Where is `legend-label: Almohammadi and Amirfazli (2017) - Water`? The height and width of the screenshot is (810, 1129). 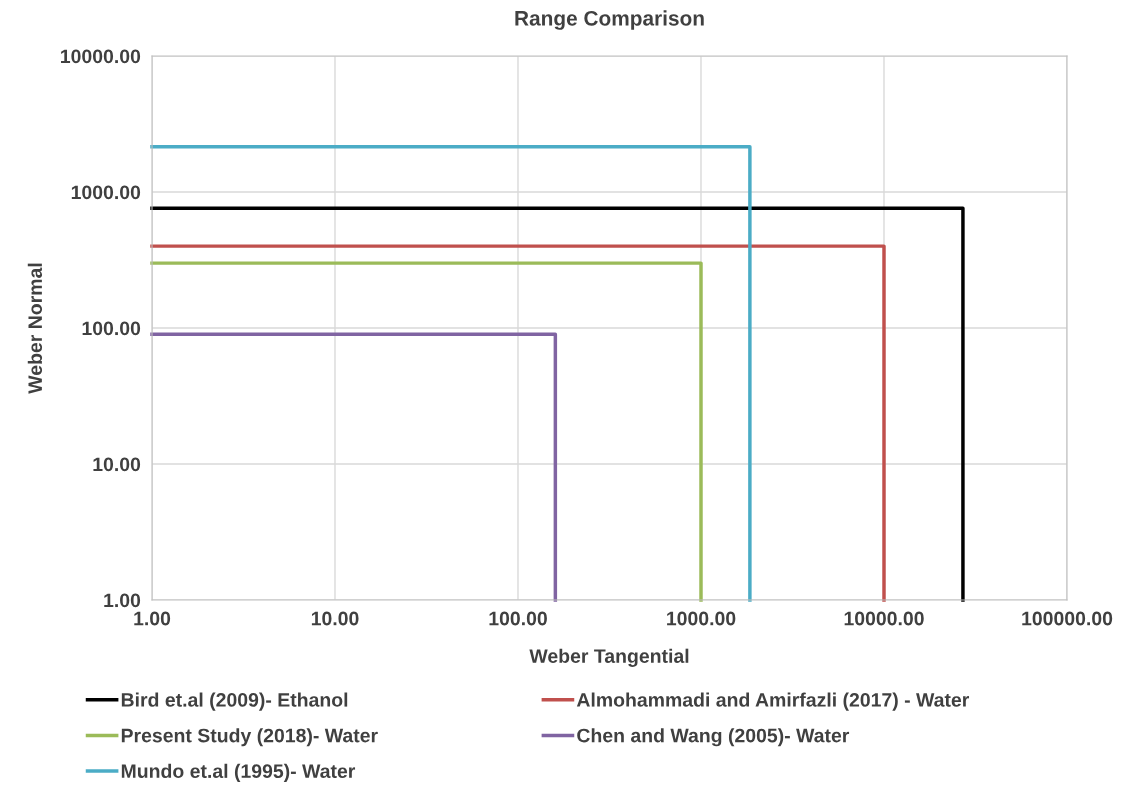
legend-label: Almohammadi and Amirfazli (2017) - Water is located at coordinates (773, 701).